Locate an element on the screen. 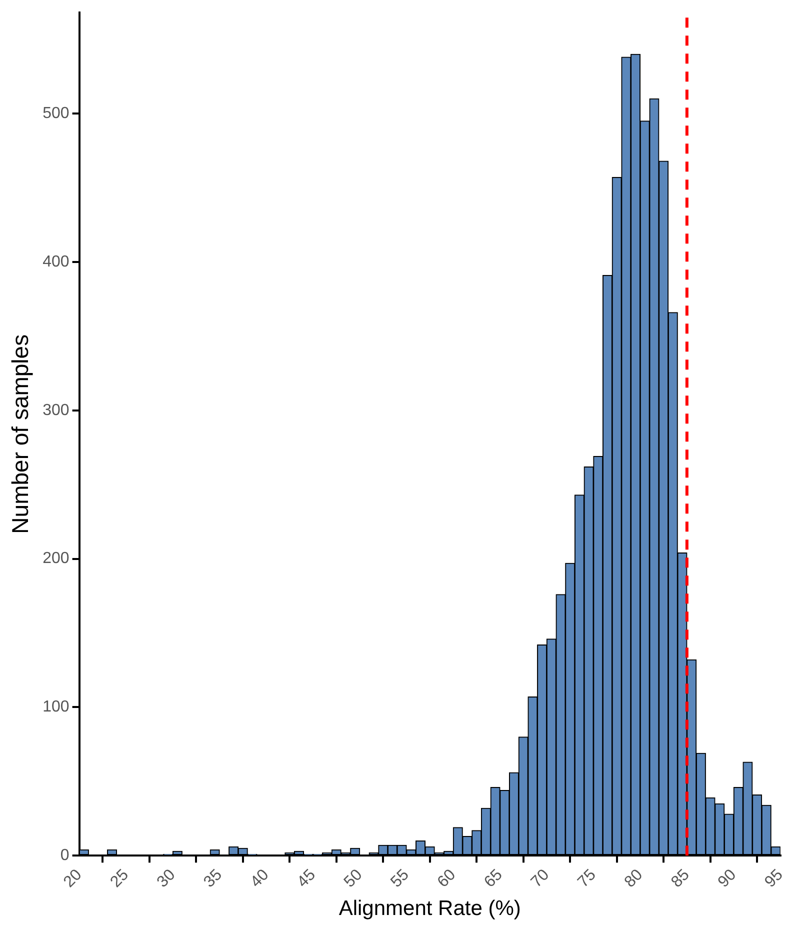 This screenshot has height=930, width=797. y-tick-label: 100 is located at coordinates (56, 707).